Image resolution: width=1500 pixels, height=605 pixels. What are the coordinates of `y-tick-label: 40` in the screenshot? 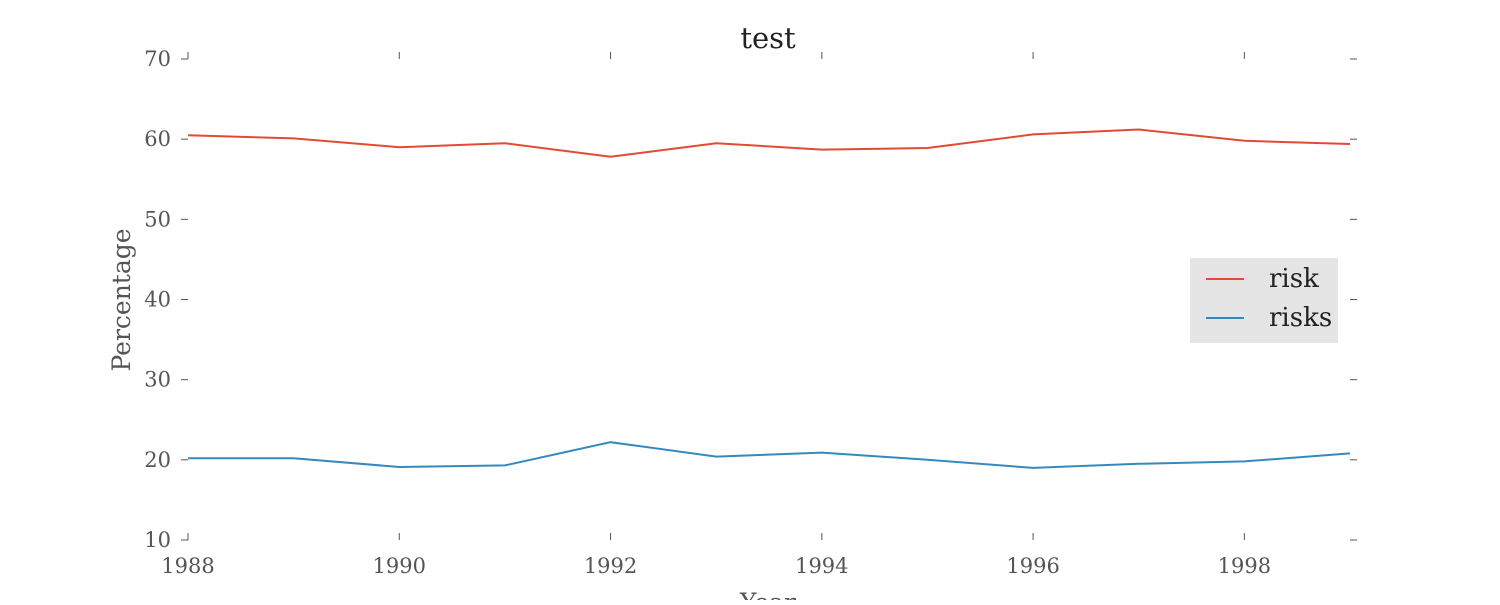 It's located at (157, 300).